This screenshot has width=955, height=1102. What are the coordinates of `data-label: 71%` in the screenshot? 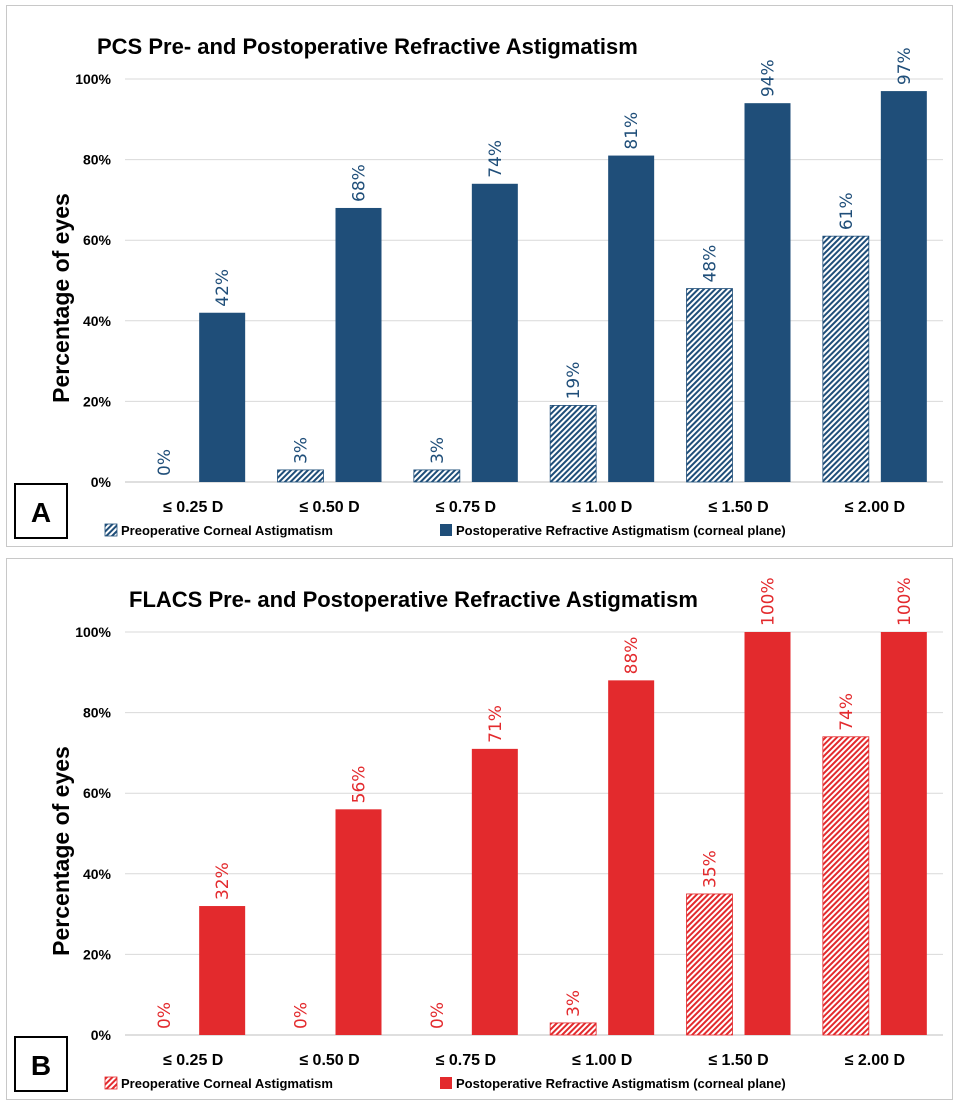 It's located at (496, 724).